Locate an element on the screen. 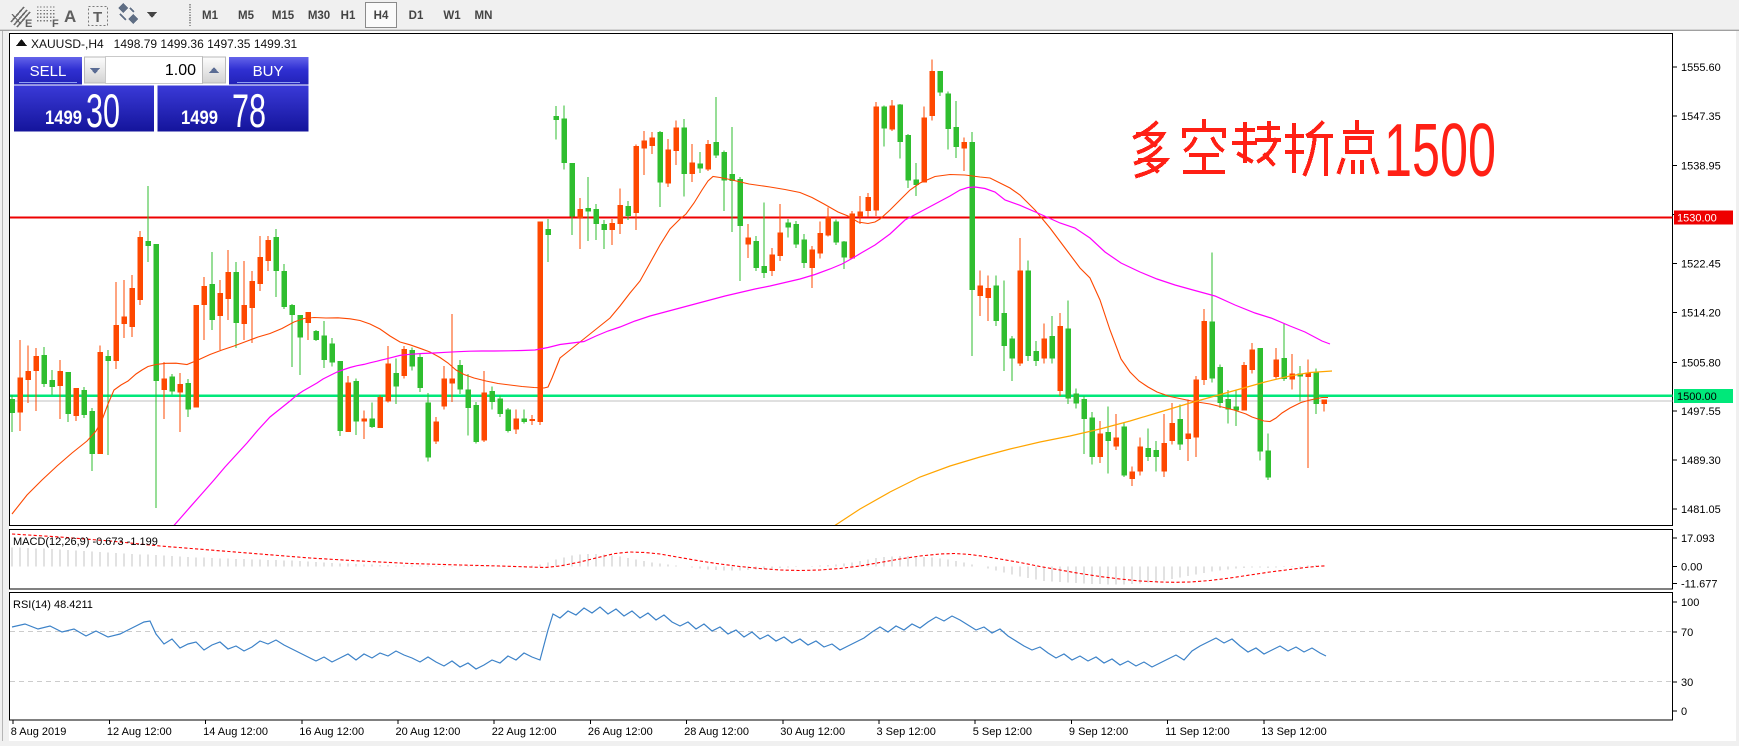  svg-text: 20 Aug 12:00 is located at coordinates (428, 732).